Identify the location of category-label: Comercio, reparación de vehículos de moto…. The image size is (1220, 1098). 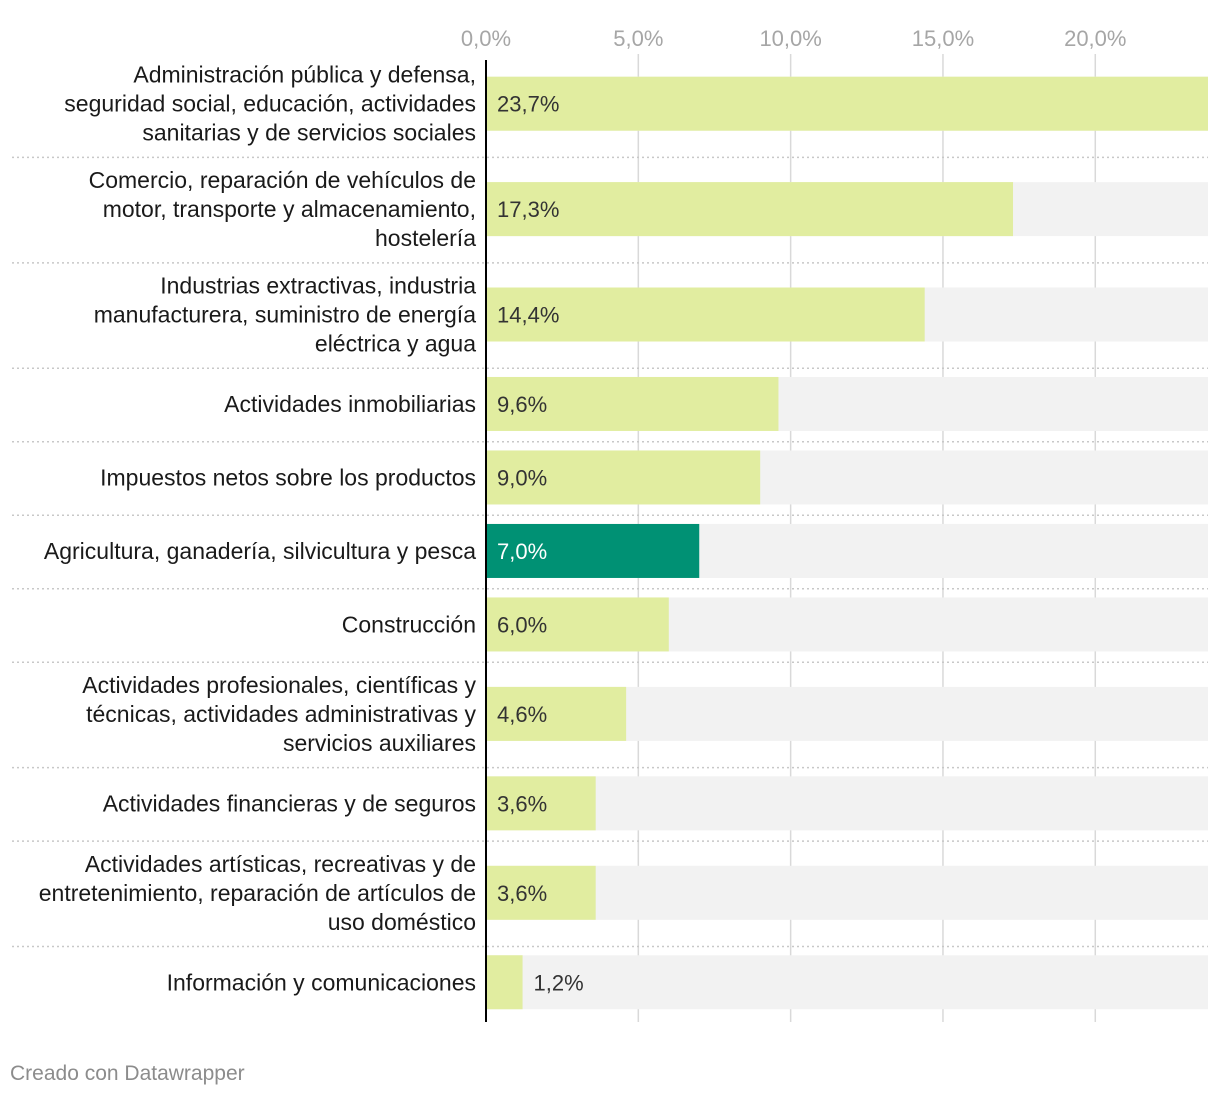
(283, 209).